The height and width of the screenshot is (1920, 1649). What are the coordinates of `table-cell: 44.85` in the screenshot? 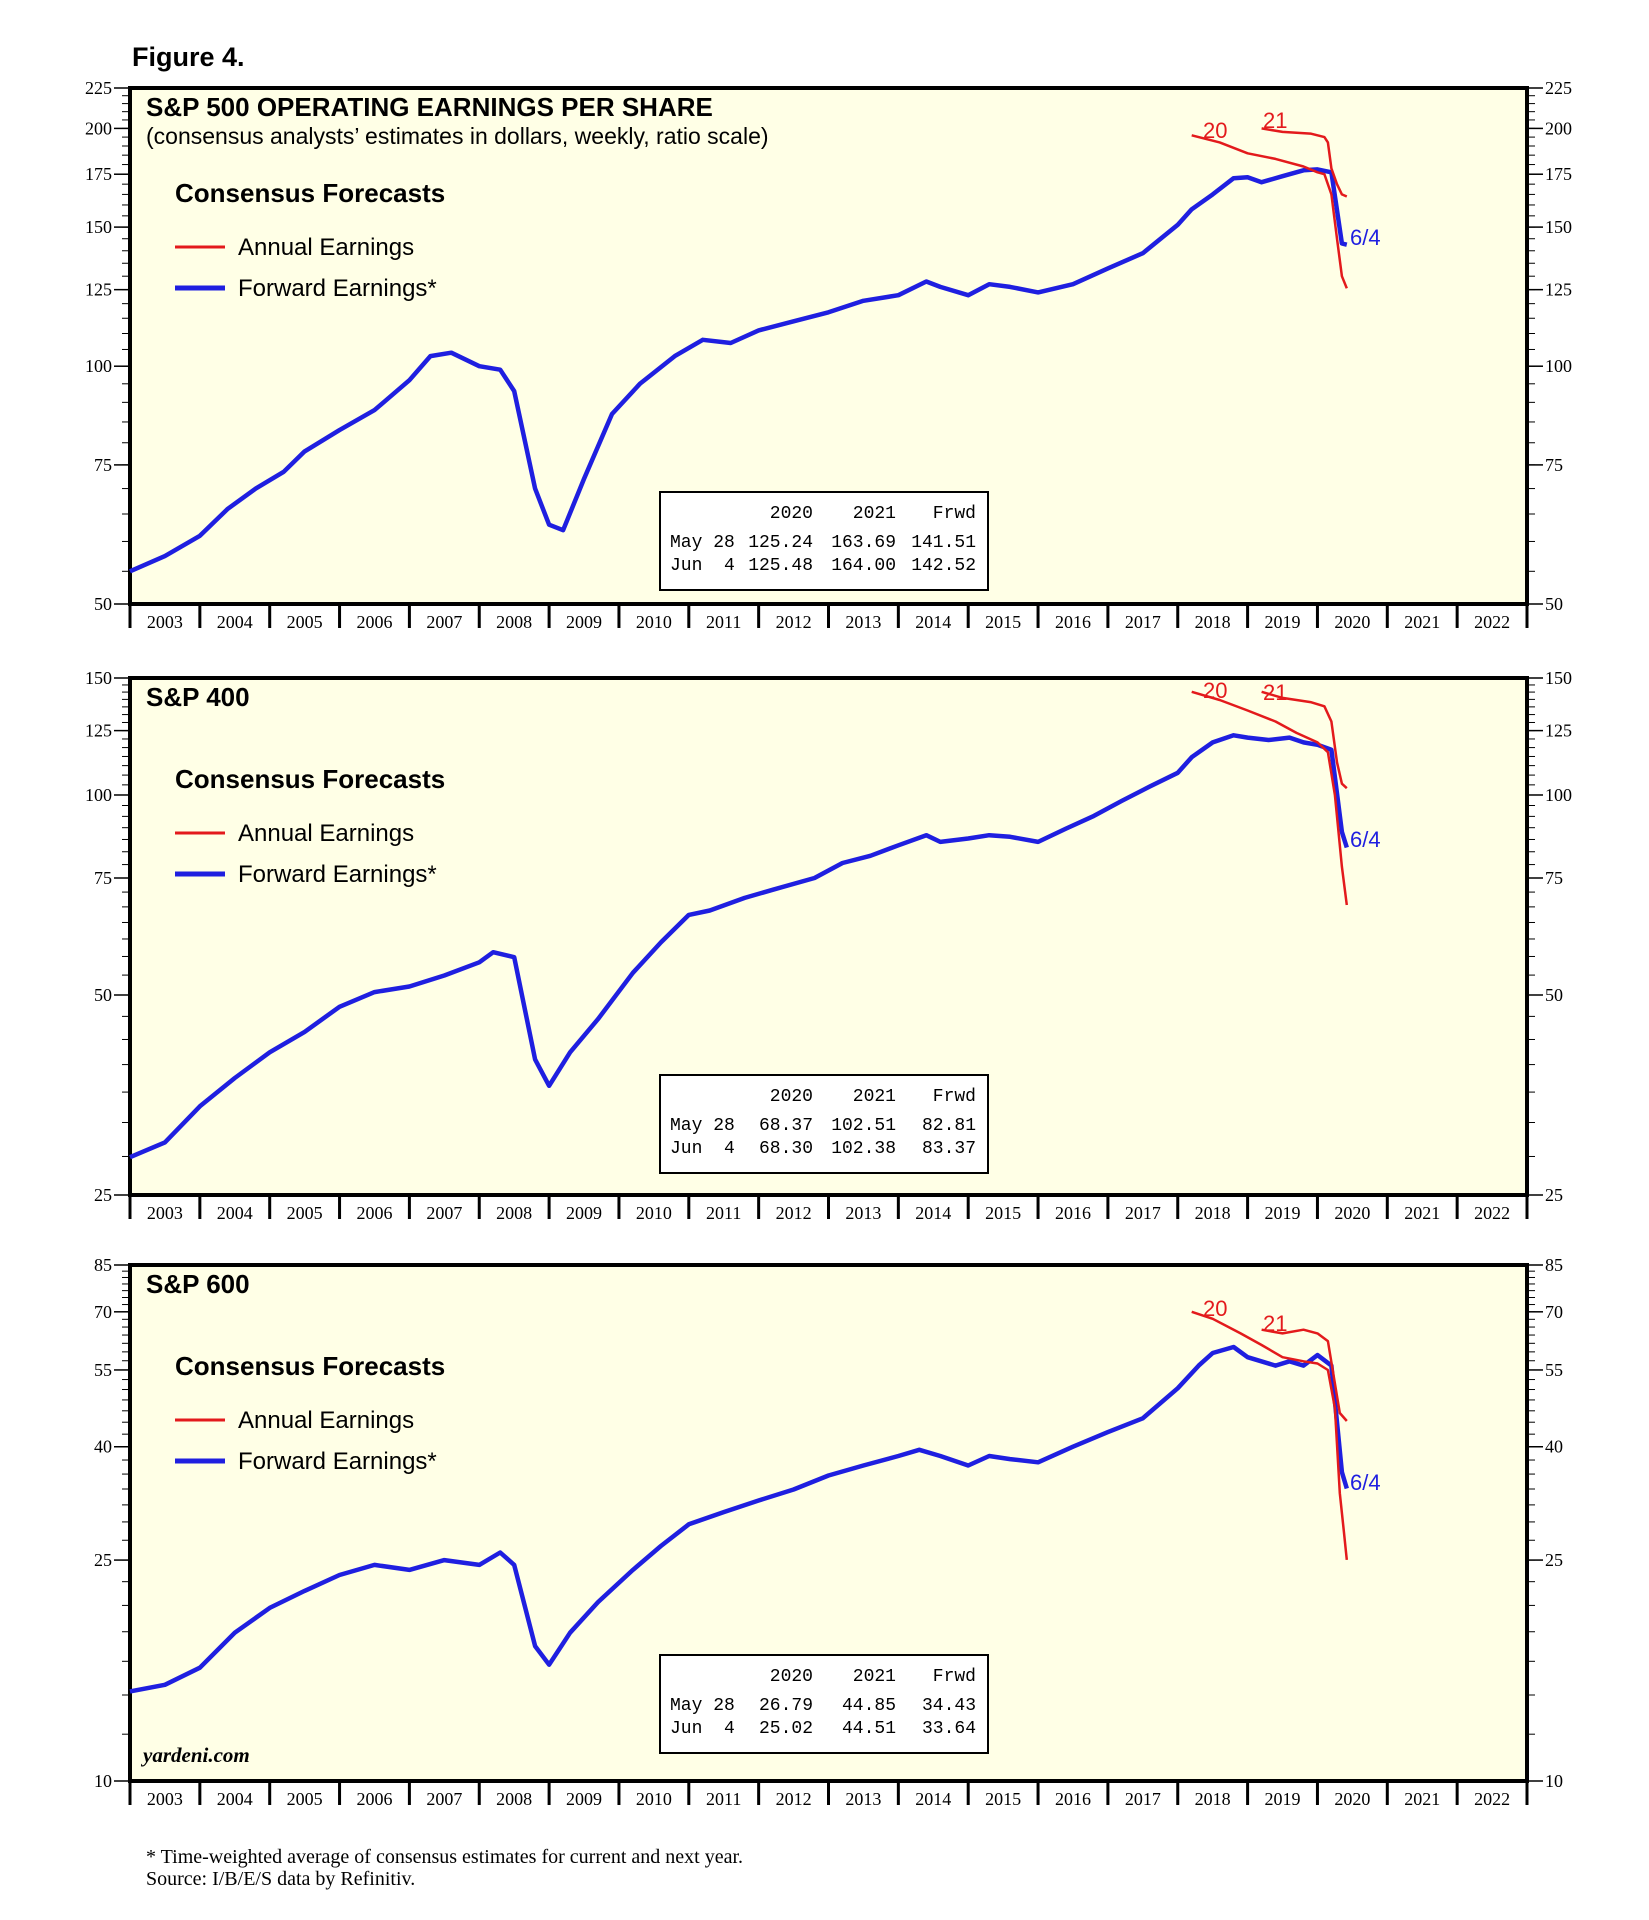 It's located at (869, 1706).